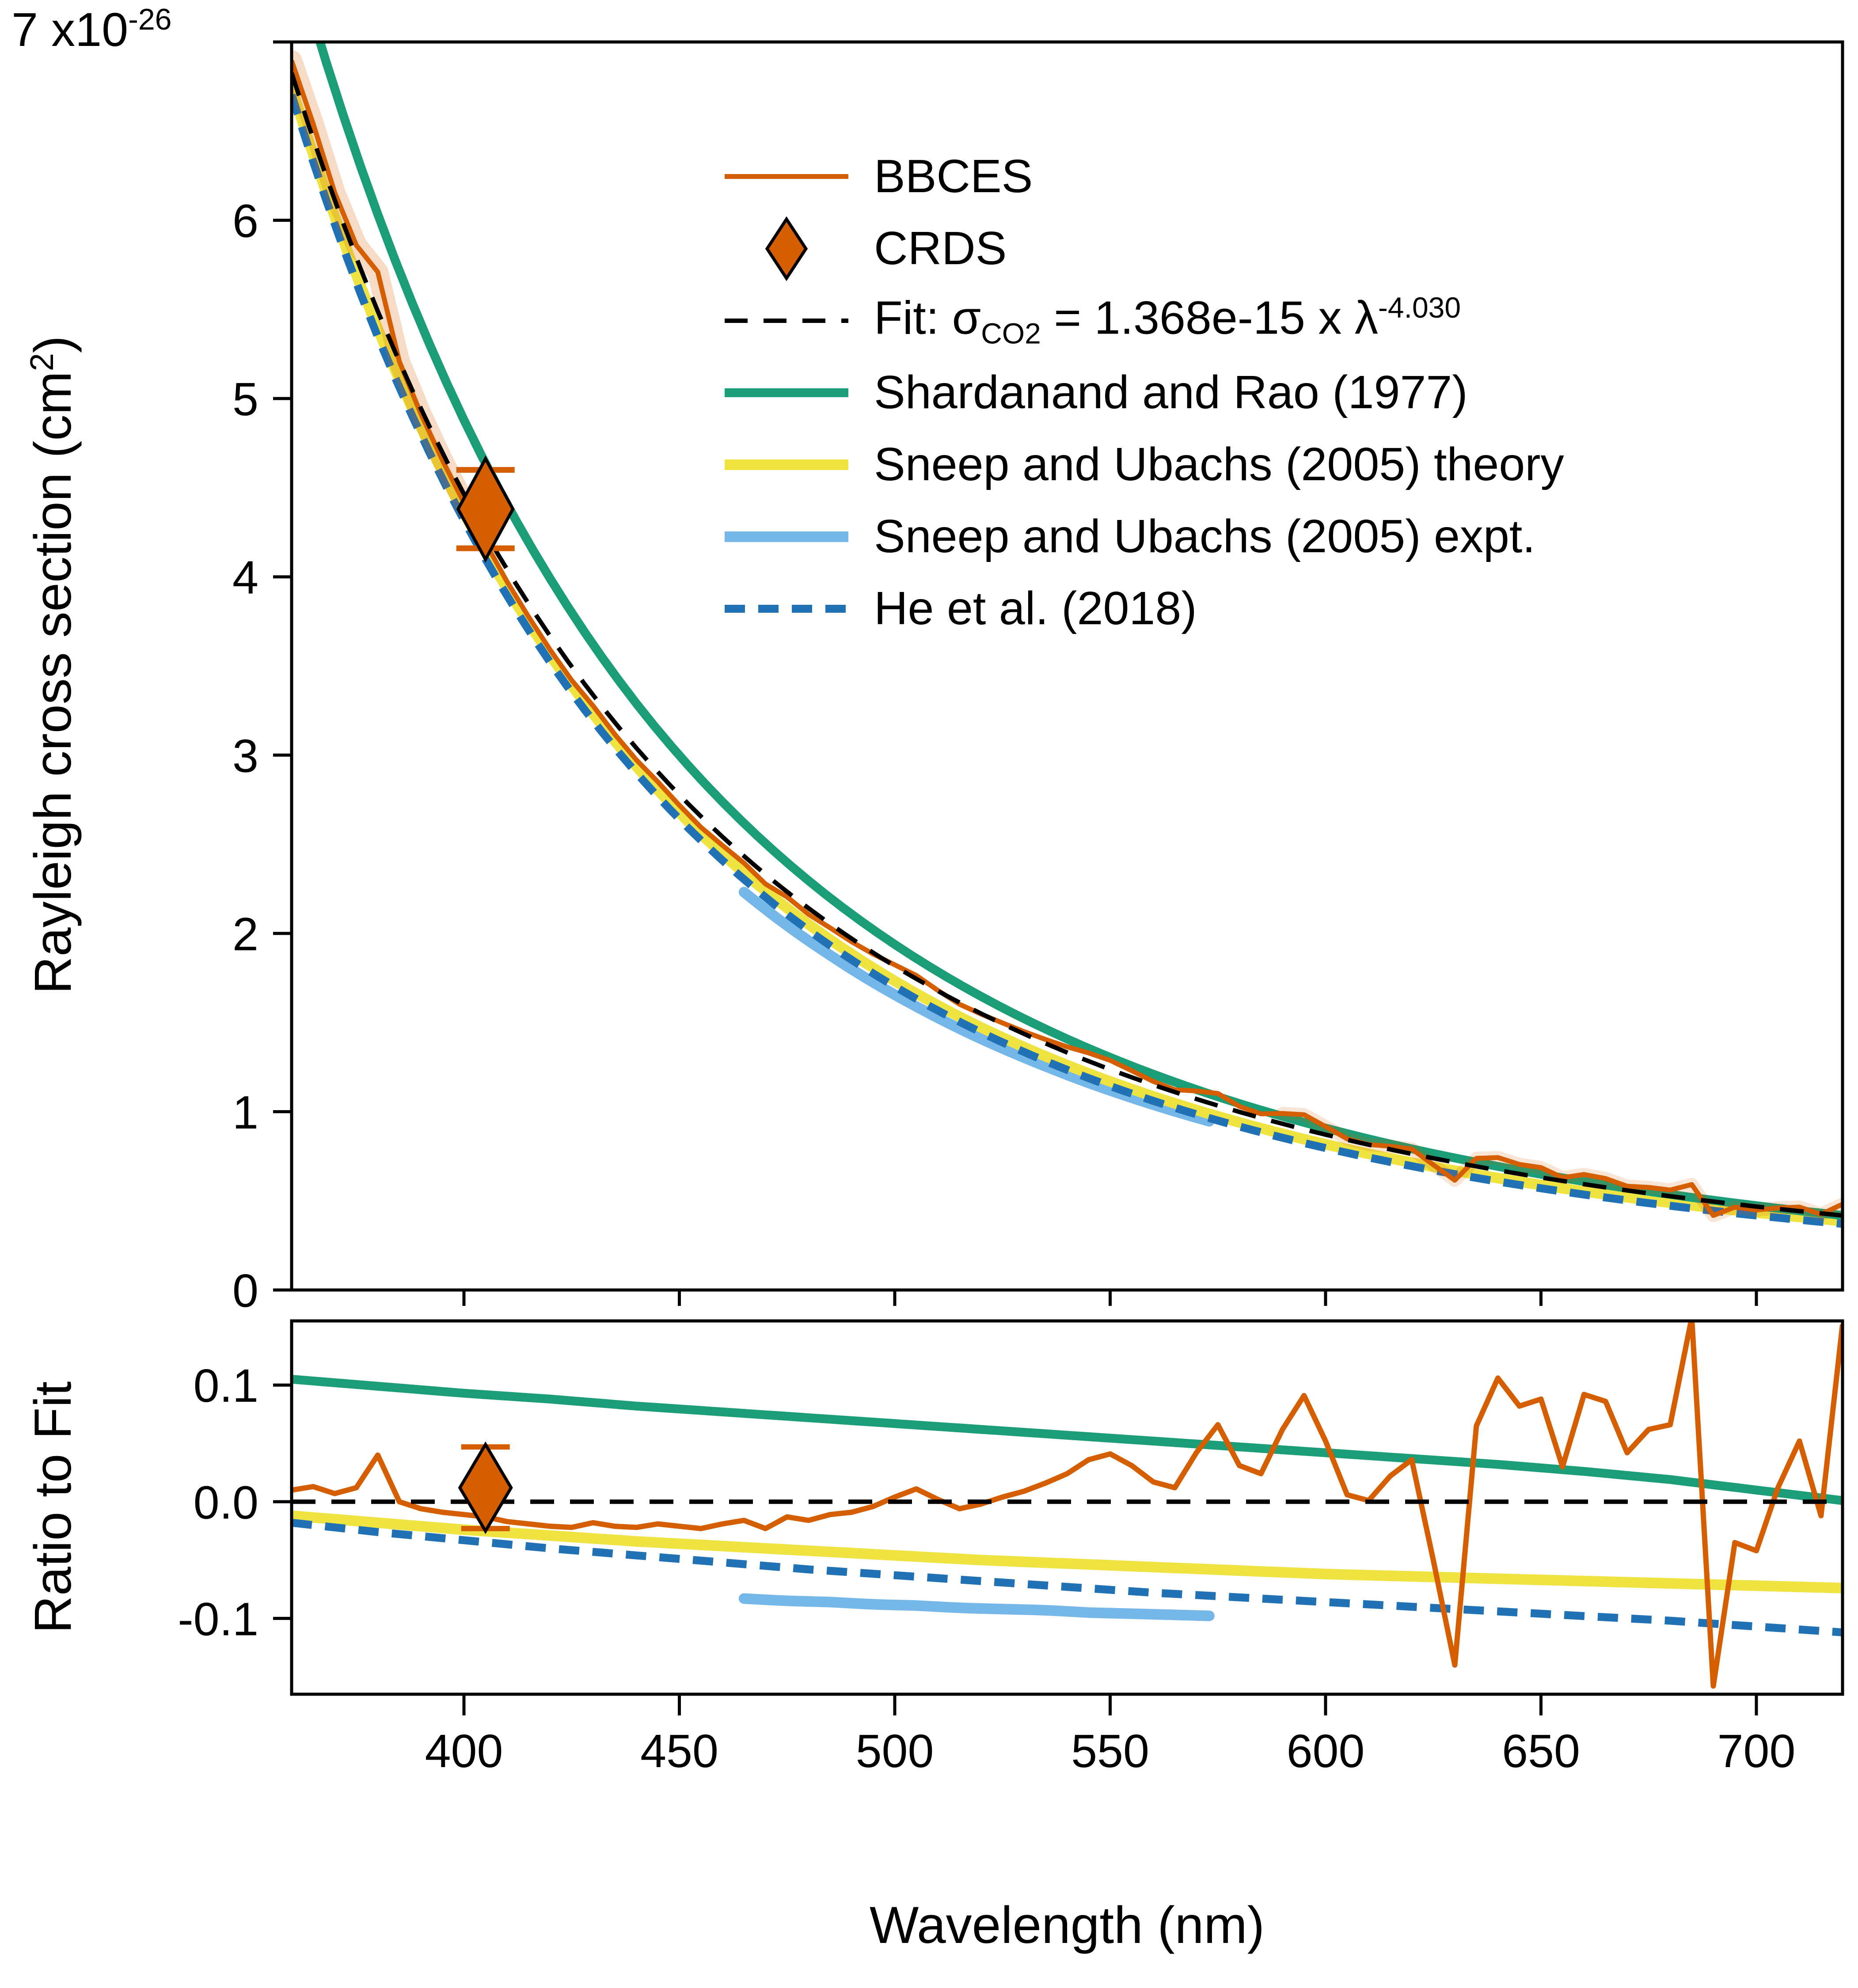  I want to click on bbces-line-swatch-icon, so click(786, 177).